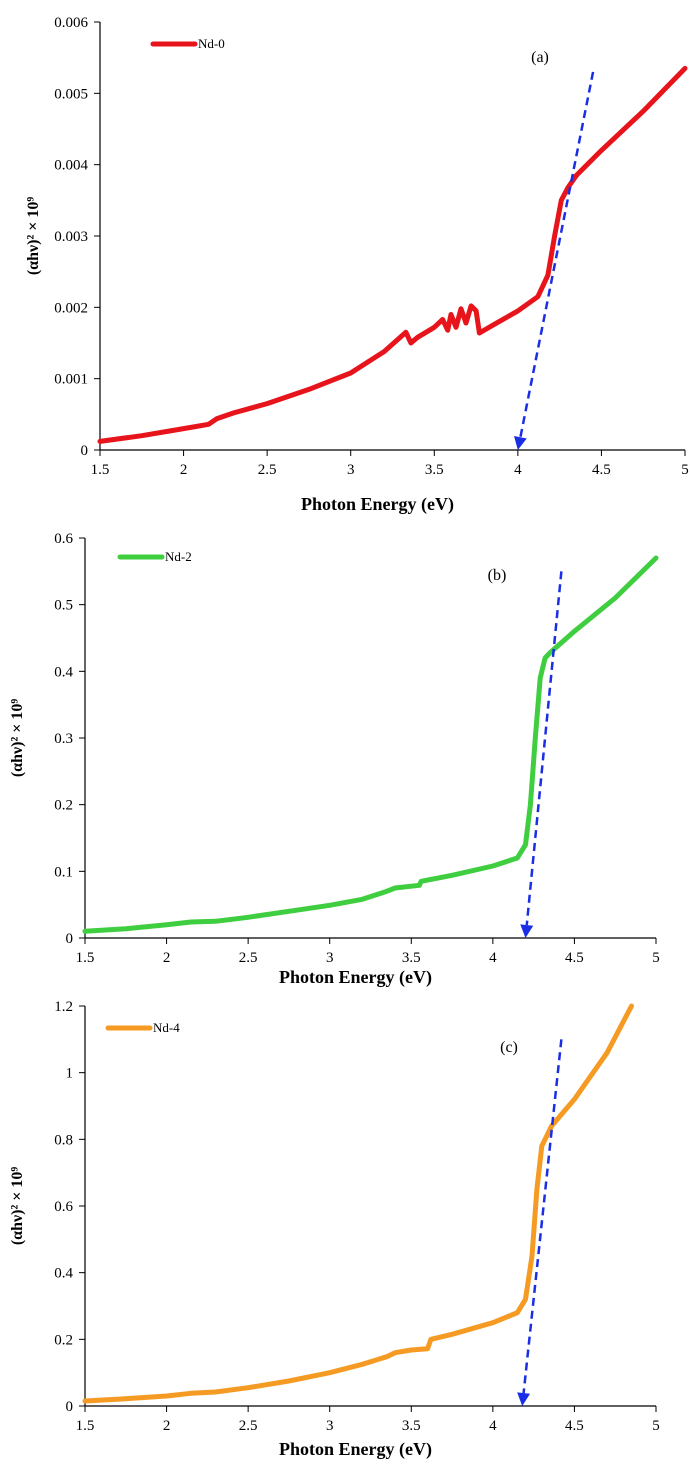  What do you see at coordinates (493, 1426) in the screenshot?
I see `x-tick-label-c: 4` at bounding box center [493, 1426].